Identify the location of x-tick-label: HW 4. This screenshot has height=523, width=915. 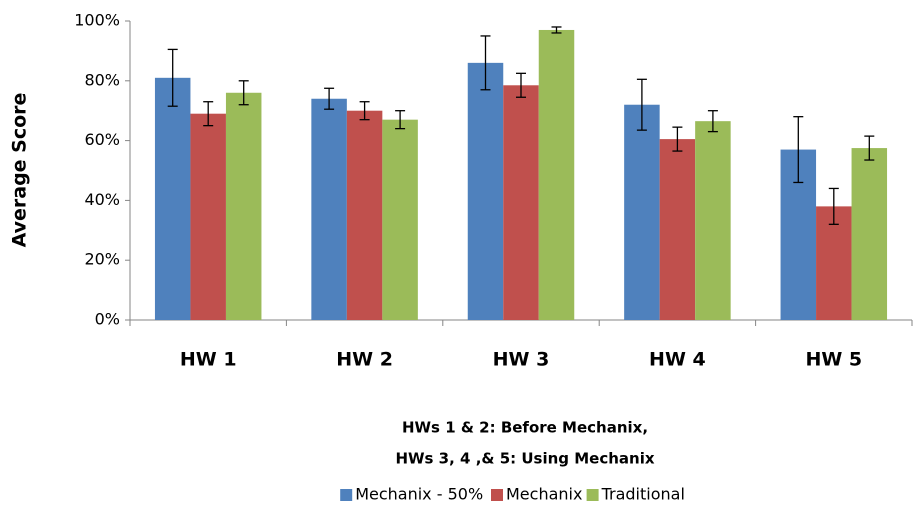
(677, 360).